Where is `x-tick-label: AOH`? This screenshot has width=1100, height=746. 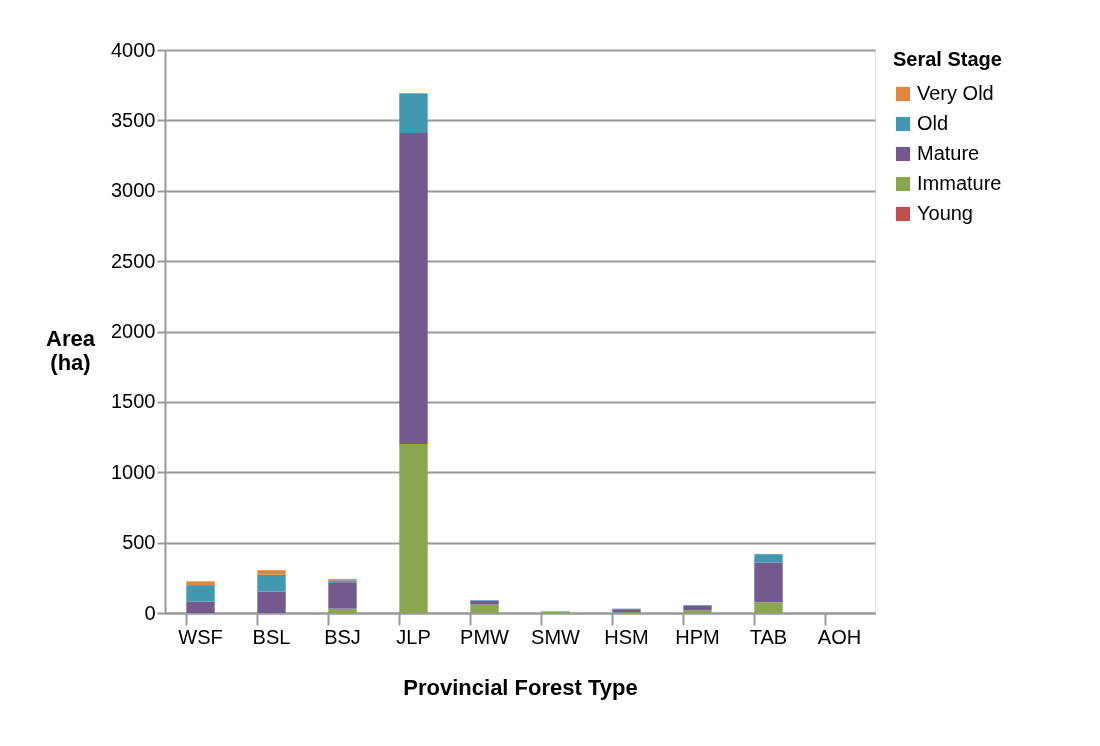
x-tick-label: AOH is located at coordinates (839, 636).